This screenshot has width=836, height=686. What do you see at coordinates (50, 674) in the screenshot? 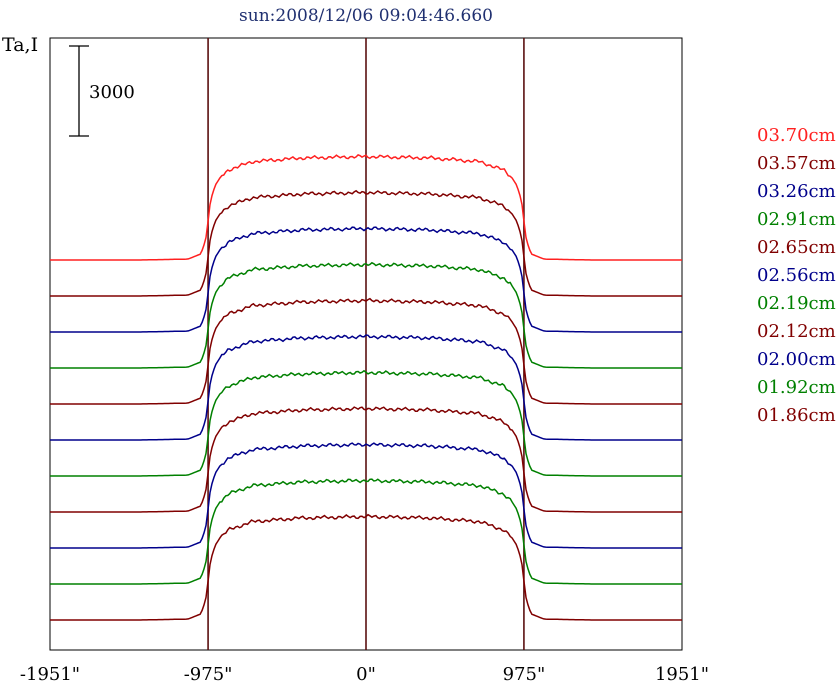
I see `x-tick-label-0: -1951"` at bounding box center [50, 674].